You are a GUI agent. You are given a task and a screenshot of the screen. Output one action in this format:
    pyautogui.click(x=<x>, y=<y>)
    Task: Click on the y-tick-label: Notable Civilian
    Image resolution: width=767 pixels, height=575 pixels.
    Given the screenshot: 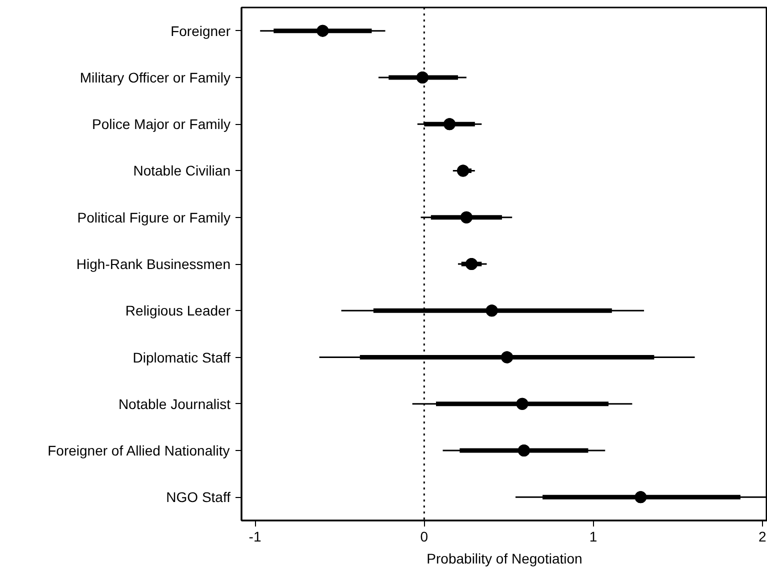 What is the action you would take?
    pyautogui.click(x=182, y=170)
    